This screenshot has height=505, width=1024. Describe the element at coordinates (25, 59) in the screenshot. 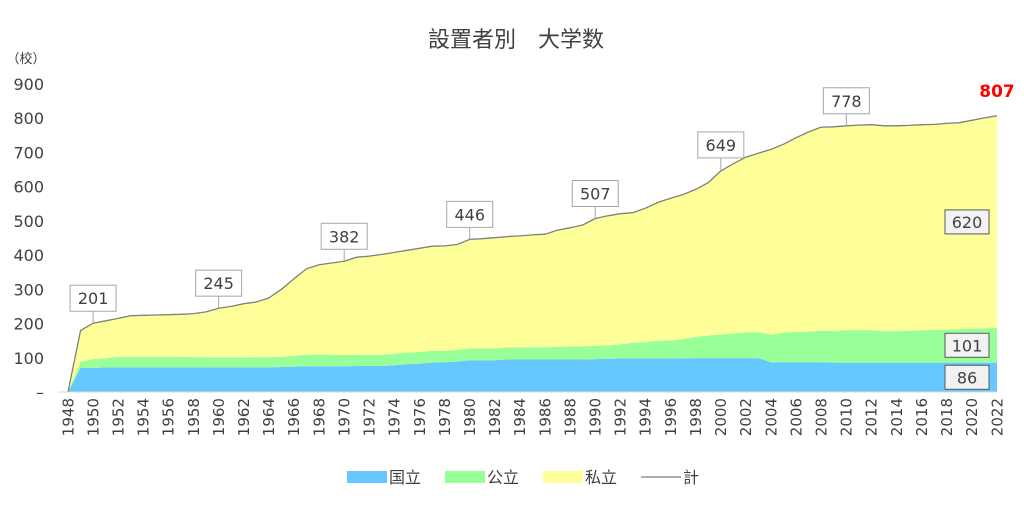

I see `y-axis-unit-label: （校）` at that location.